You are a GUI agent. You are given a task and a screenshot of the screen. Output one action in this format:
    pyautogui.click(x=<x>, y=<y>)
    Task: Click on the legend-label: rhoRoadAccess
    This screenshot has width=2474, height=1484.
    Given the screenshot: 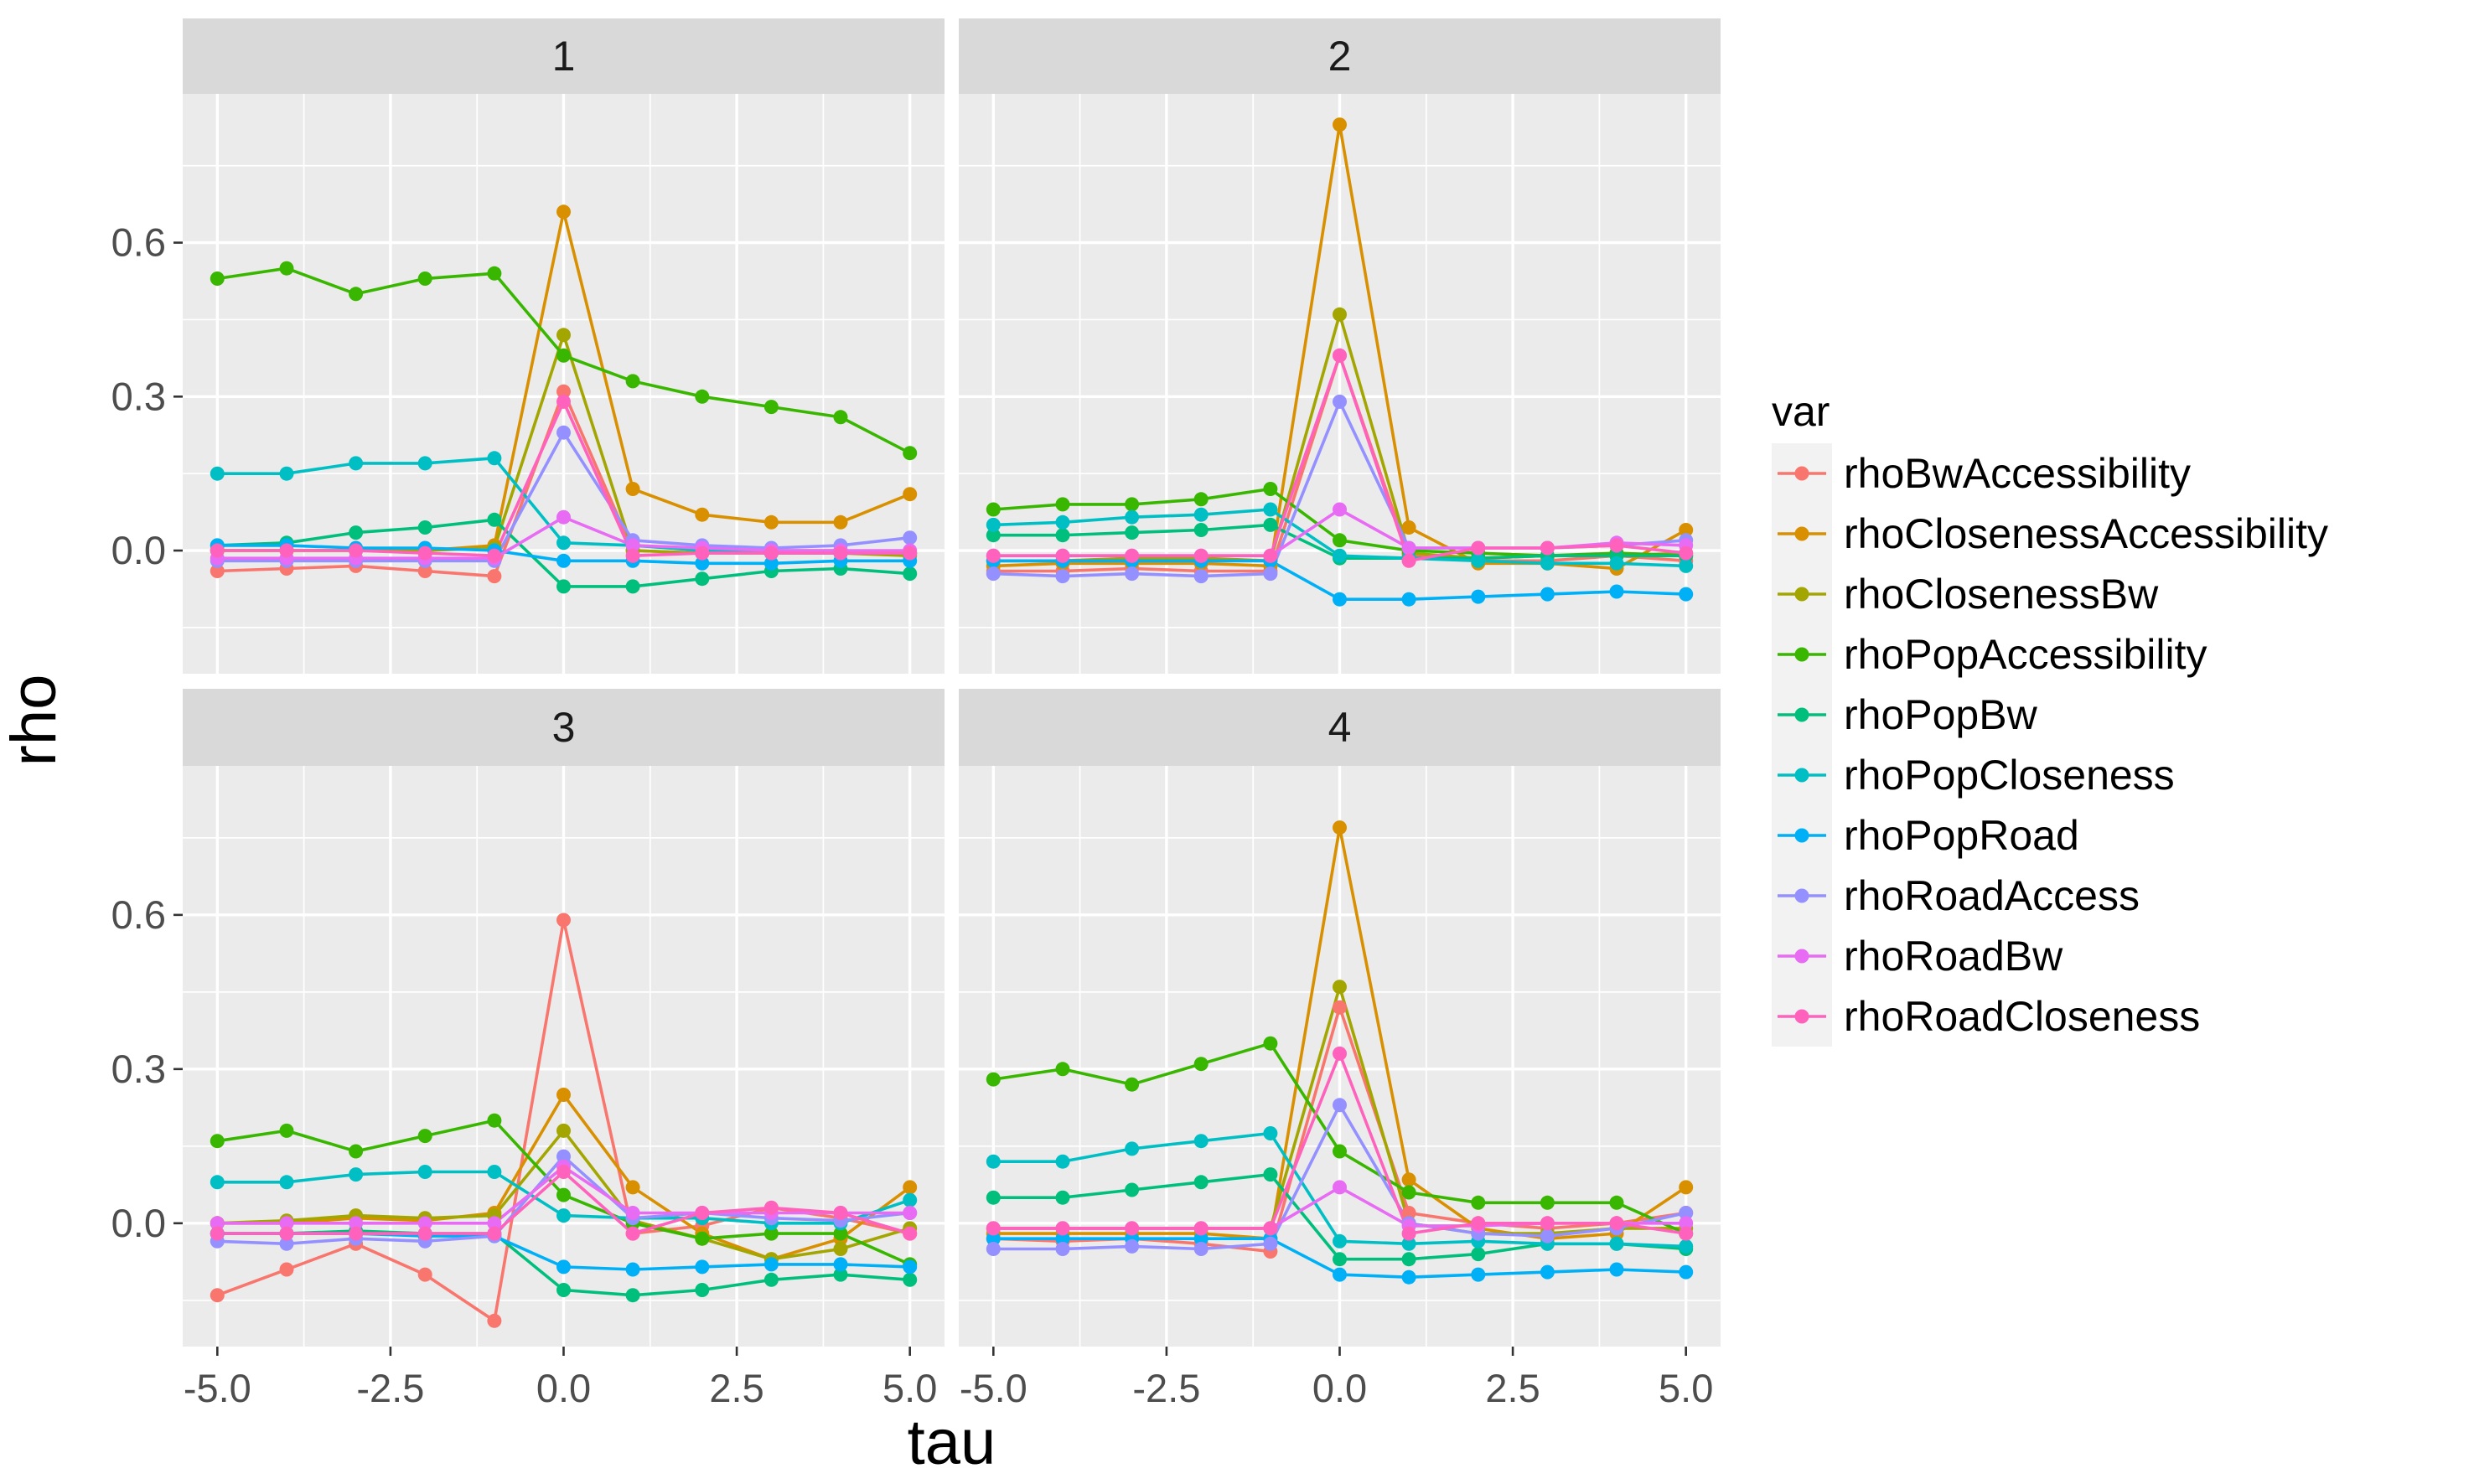 What is the action you would take?
    pyautogui.click(x=1992, y=895)
    